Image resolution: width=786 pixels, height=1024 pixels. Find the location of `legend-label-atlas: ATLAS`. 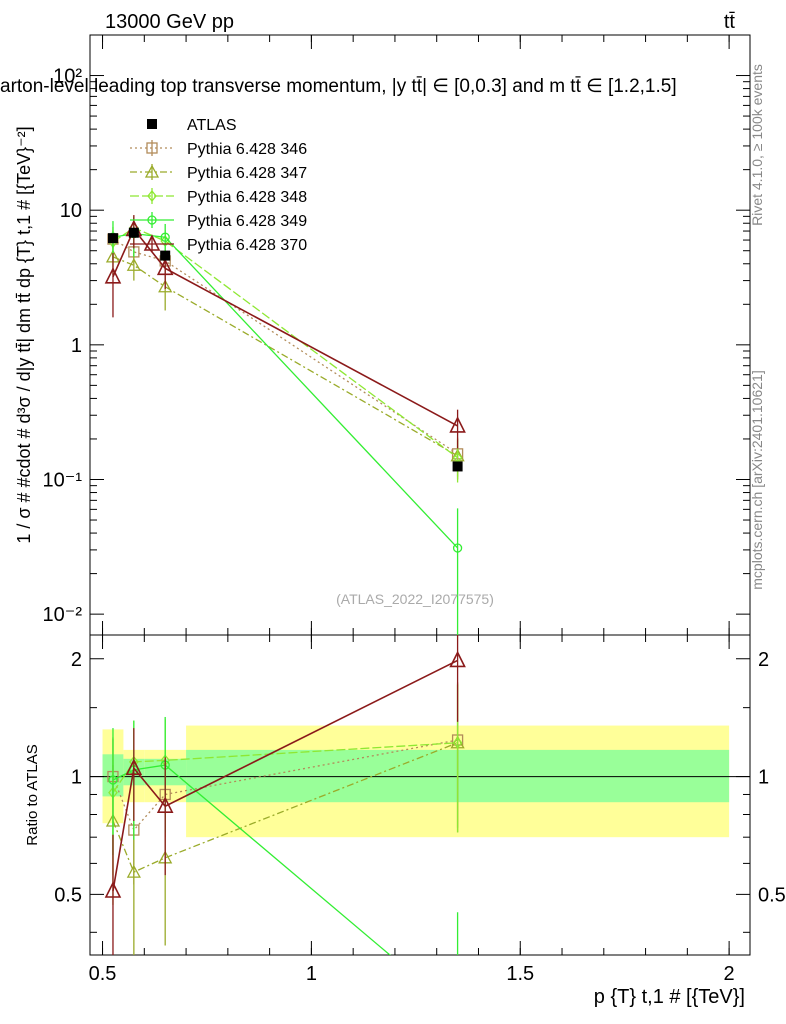

legend-label-atlas: ATLAS is located at coordinates (212, 125).